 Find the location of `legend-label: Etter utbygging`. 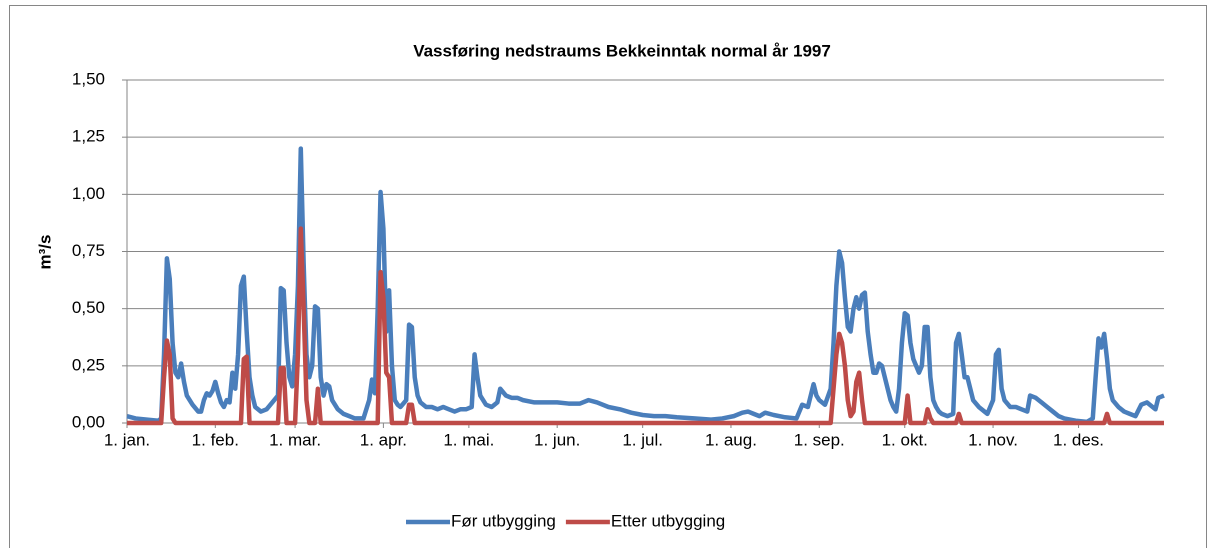

legend-label: Etter utbygging is located at coordinates (668, 520).